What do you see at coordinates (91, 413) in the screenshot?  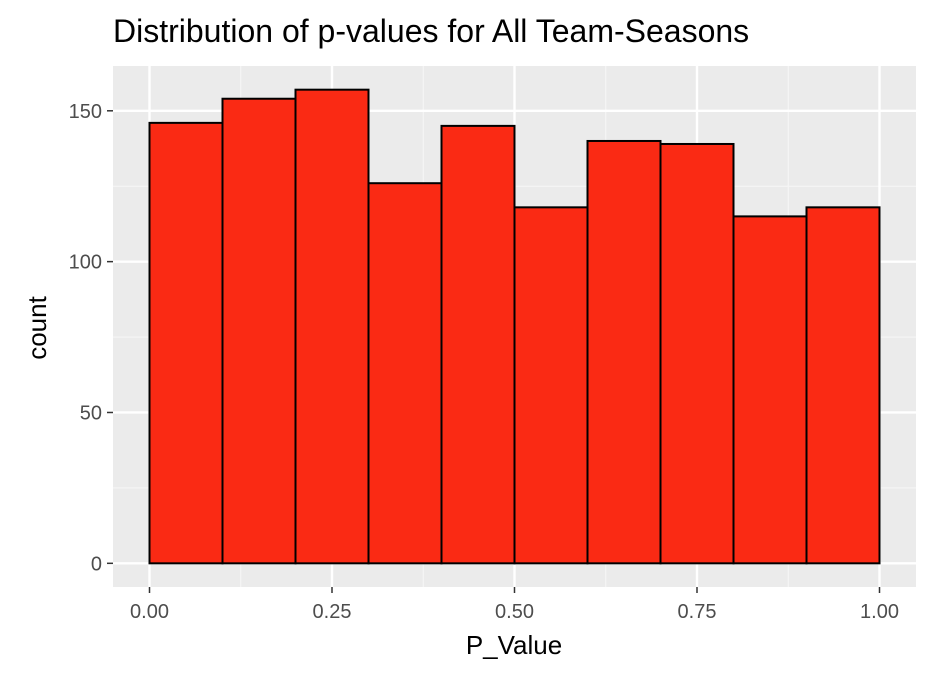 I see `y-tick-label: 50` at bounding box center [91, 413].